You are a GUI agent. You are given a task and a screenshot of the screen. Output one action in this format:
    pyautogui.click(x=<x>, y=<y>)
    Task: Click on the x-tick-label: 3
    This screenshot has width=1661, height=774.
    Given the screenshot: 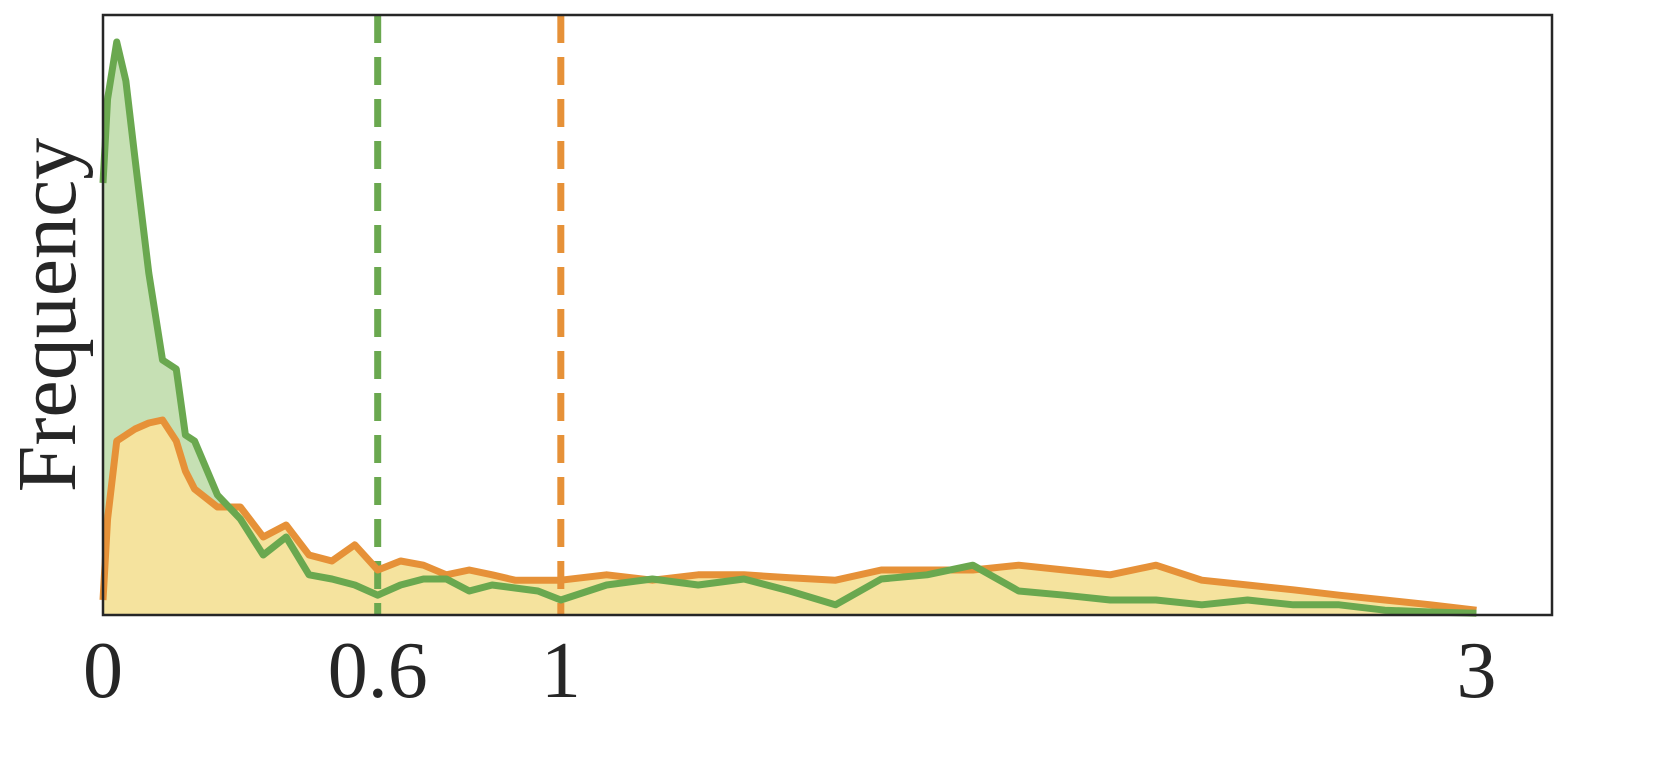 What is the action you would take?
    pyautogui.click(x=1476, y=671)
    